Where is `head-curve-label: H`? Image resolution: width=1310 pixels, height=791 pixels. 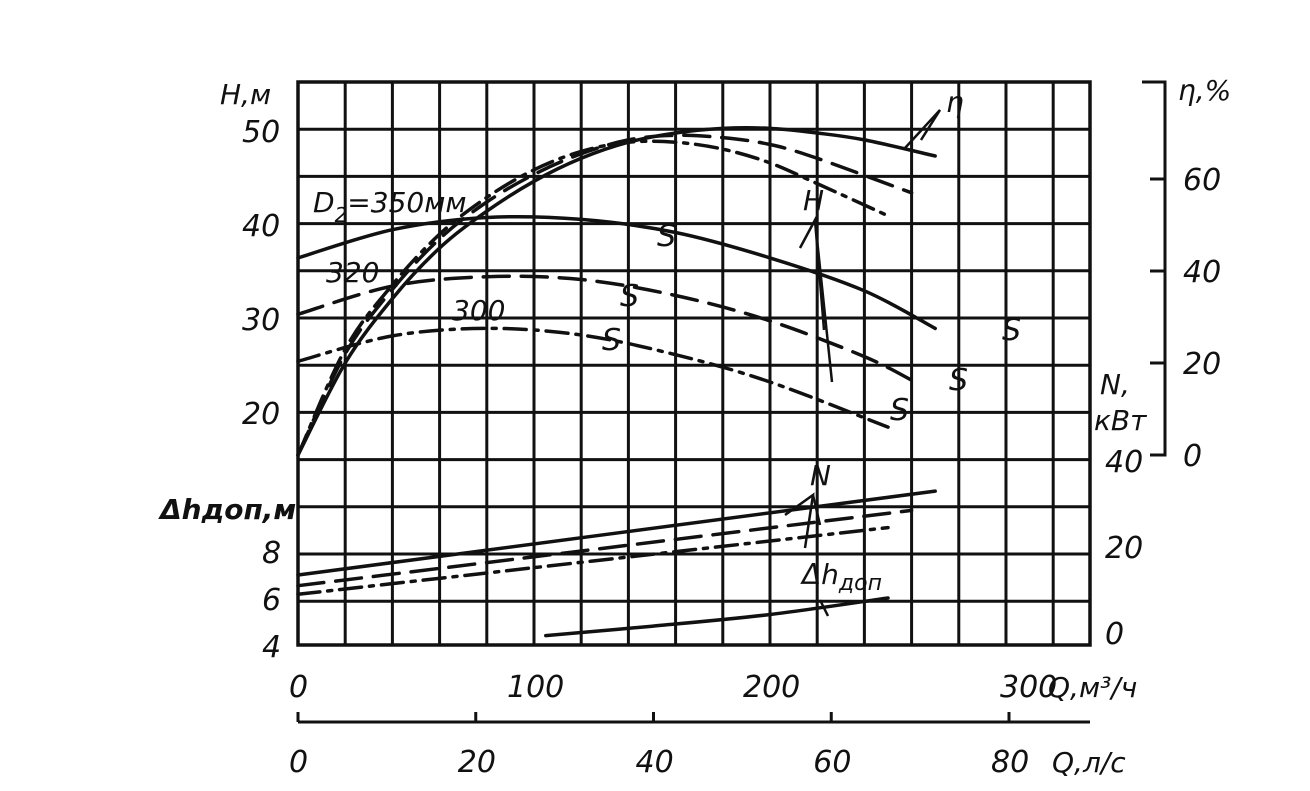 head-curve-label: H is located at coordinates (813, 200).